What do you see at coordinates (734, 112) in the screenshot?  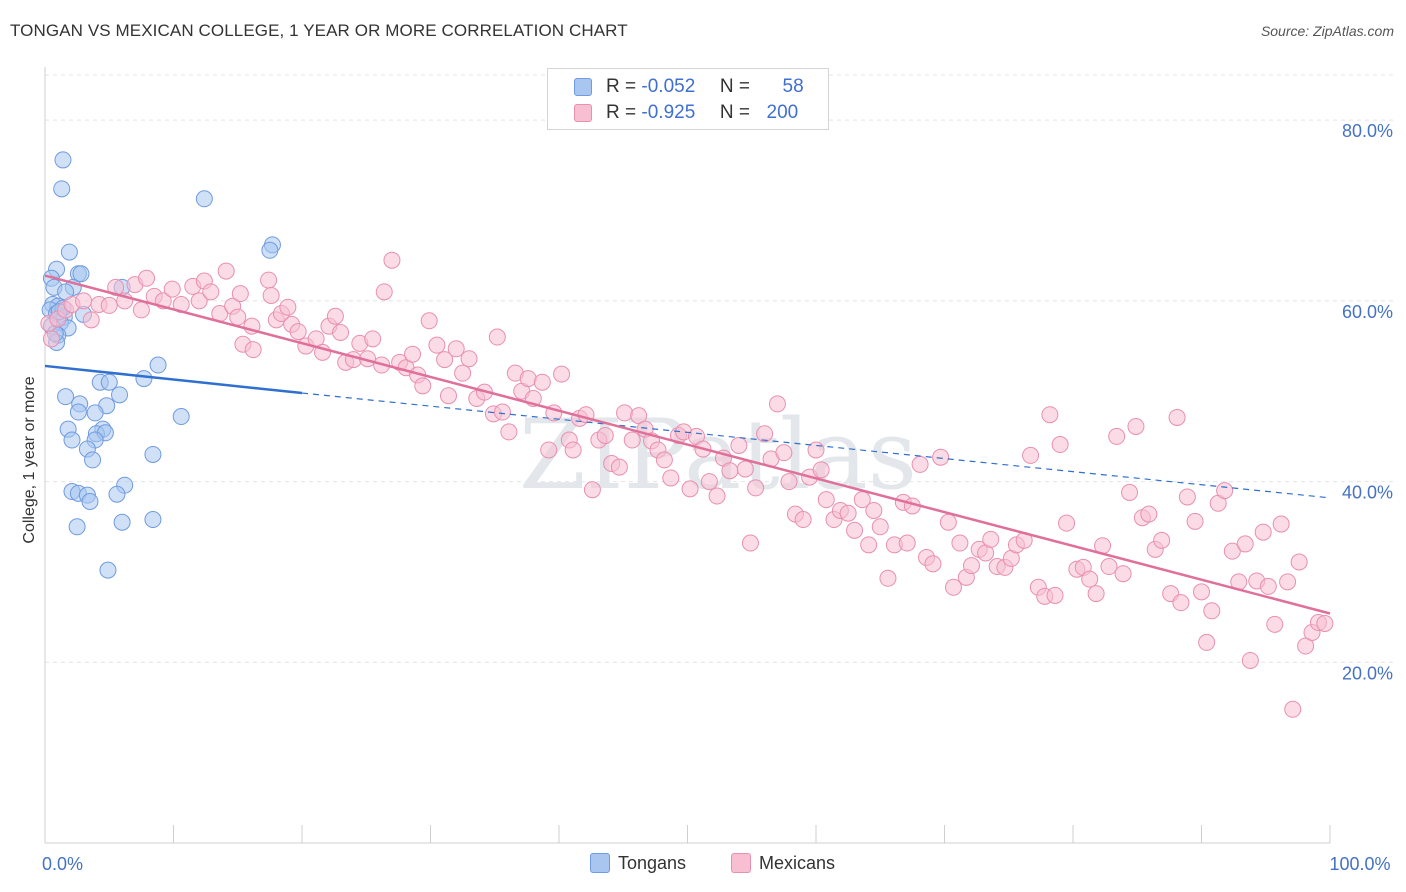 I see `legend-n-label: N =` at bounding box center [734, 112].